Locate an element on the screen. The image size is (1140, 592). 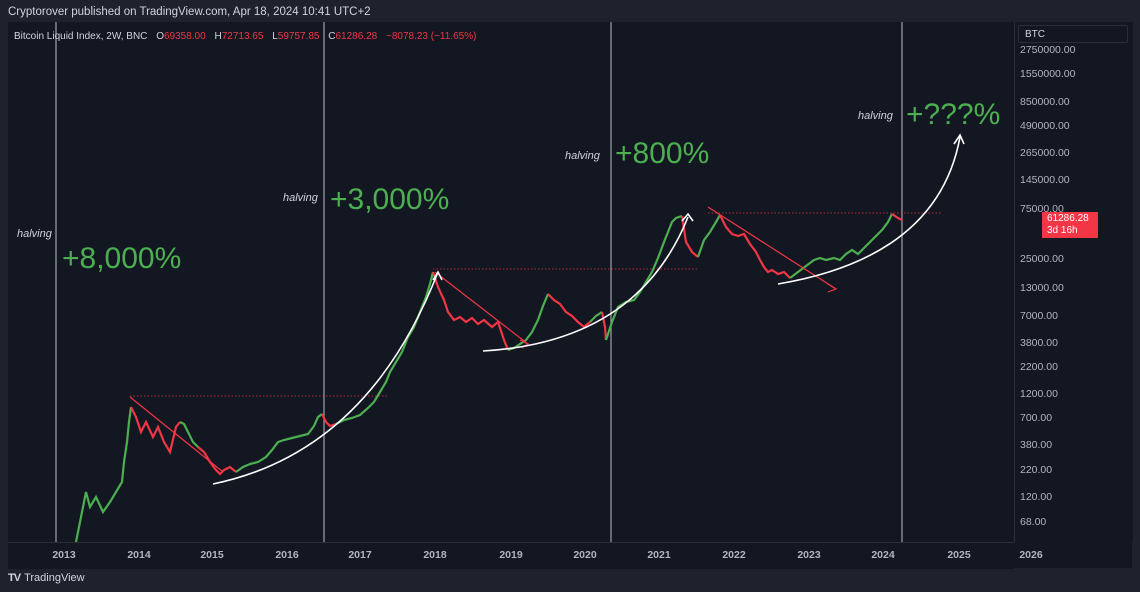
year-tick: 2025 is located at coordinates (959, 555).